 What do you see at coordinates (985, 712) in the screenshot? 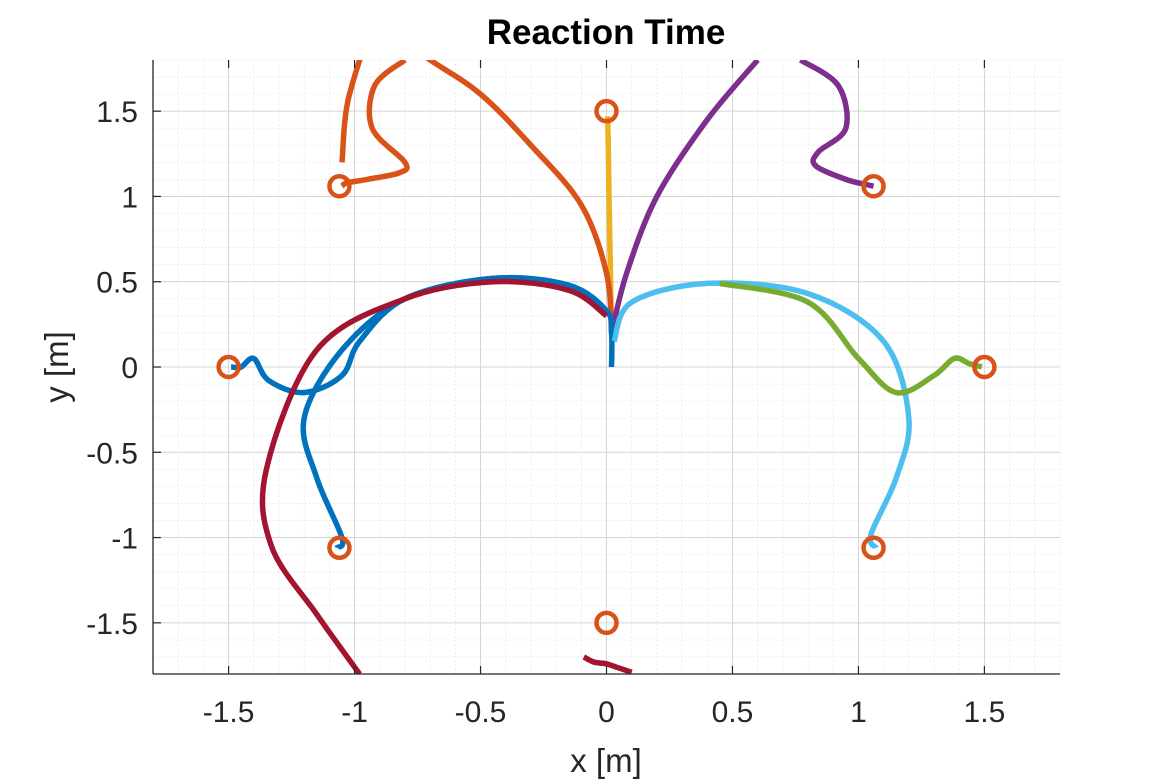
I see `x-tick-label: 1.5` at bounding box center [985, 712].